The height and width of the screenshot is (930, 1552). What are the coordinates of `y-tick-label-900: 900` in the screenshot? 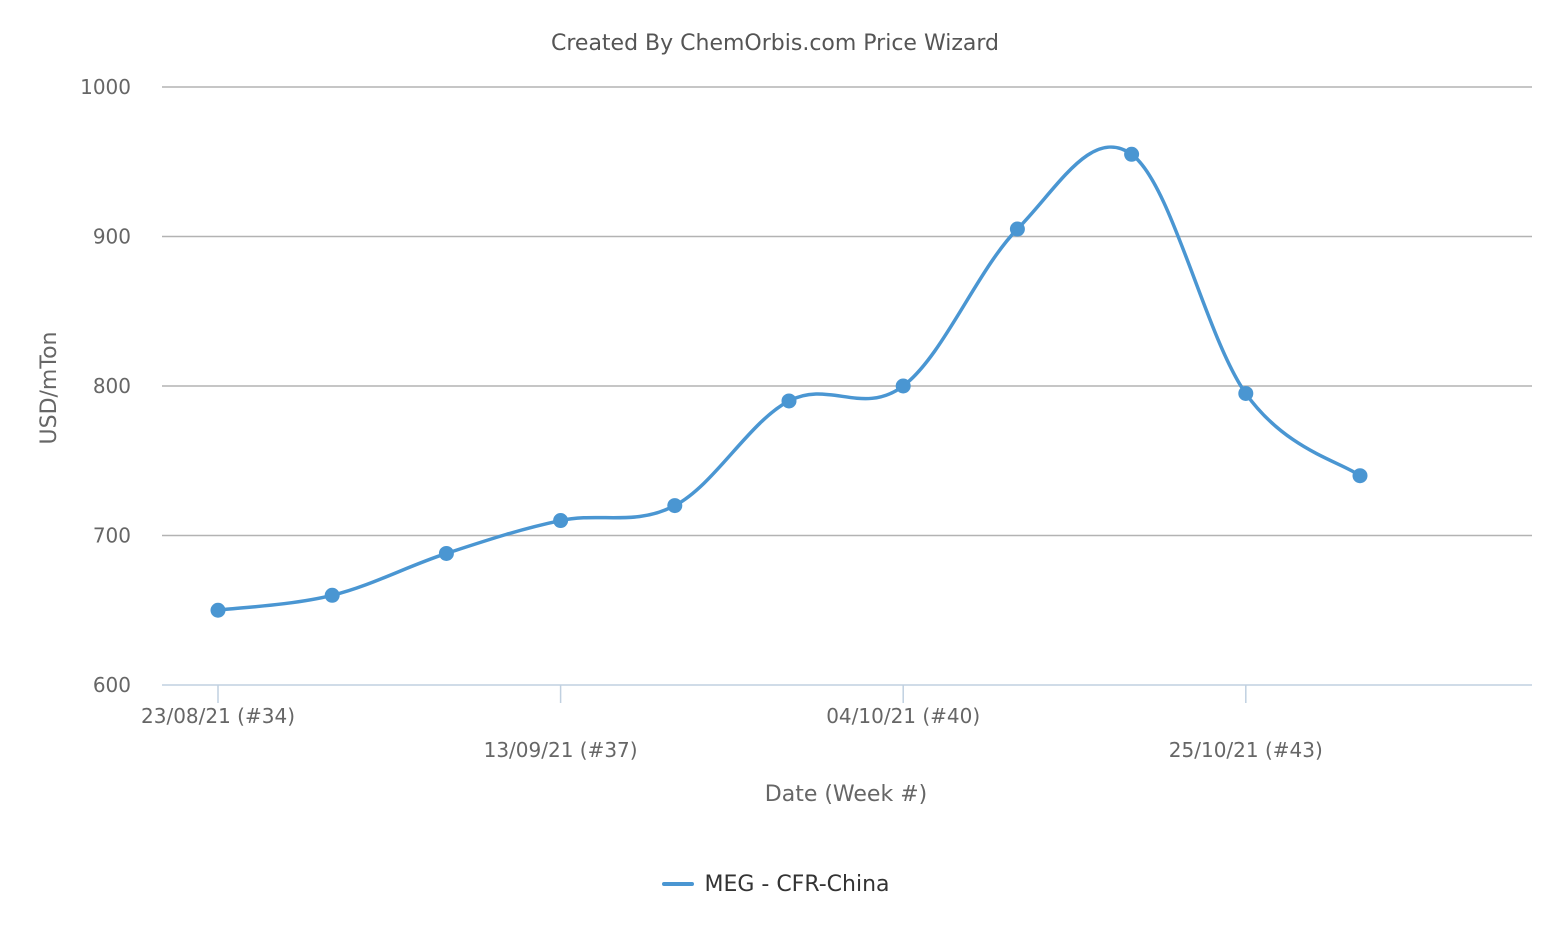 It's located at (112, 237).